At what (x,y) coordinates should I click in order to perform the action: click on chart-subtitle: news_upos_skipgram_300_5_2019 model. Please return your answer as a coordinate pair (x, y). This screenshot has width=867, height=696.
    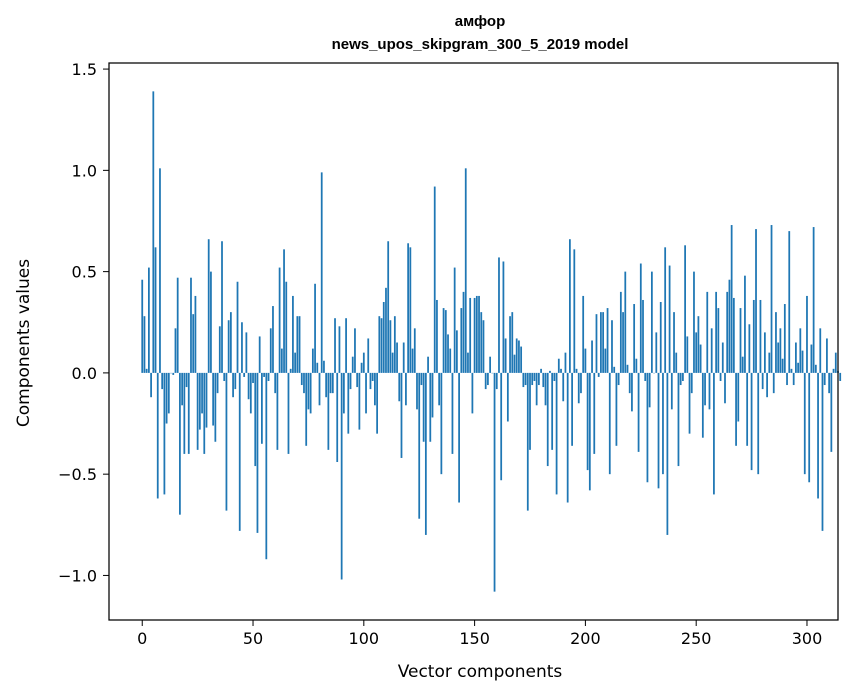
    Looking at the image, I should click on (480, 44).